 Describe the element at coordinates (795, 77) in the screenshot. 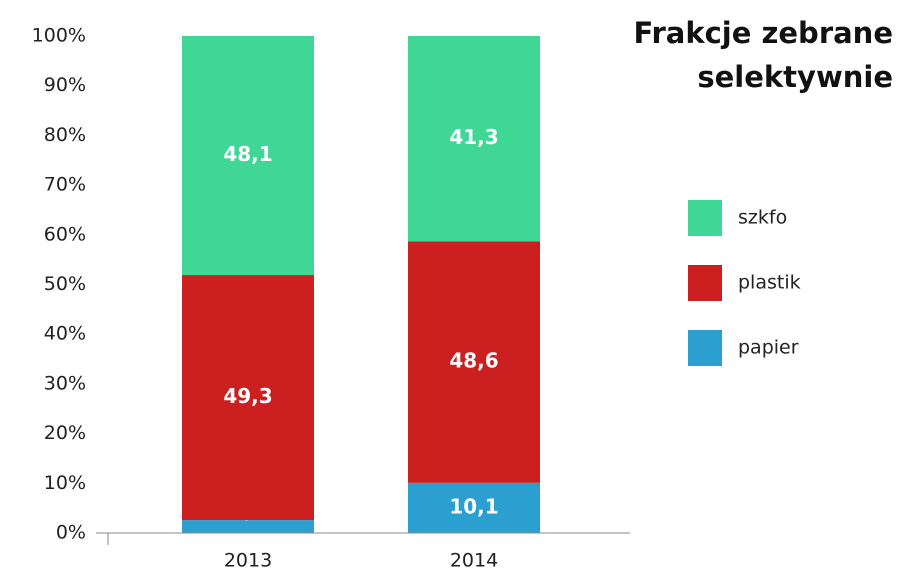

I see `chart-title: selektywnie` at that location.